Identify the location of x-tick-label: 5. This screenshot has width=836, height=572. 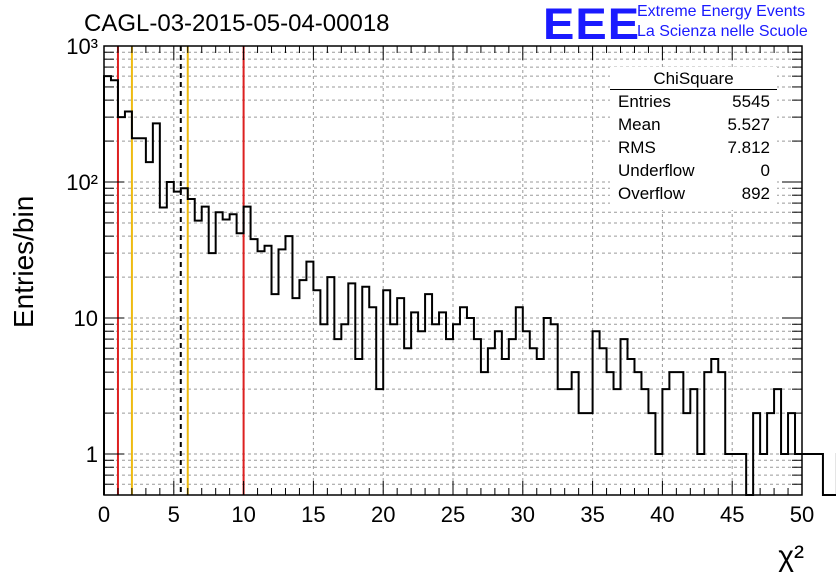
(174, 514).